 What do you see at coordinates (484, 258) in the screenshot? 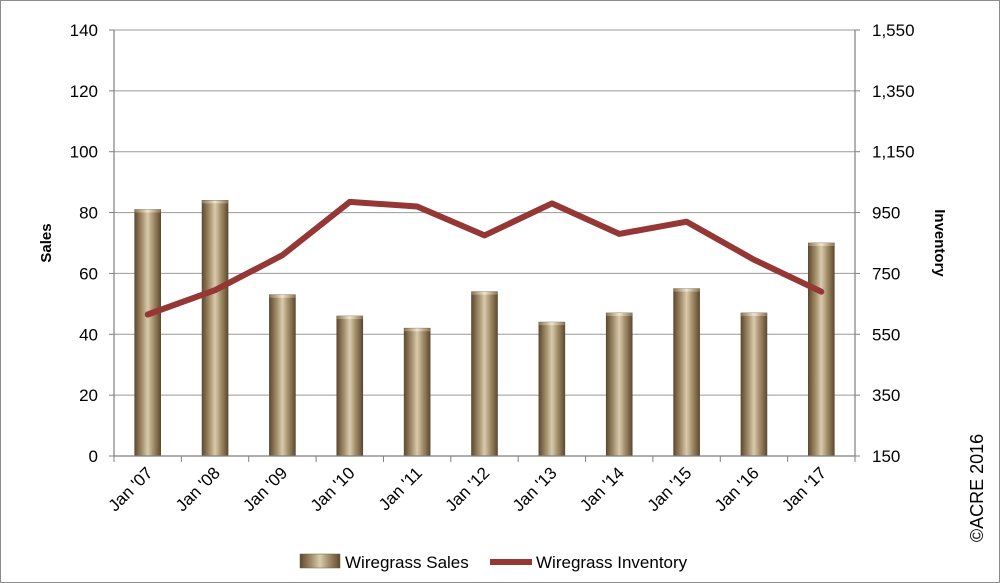
I see `inventory-line-group` at bounding box center [484, 258].